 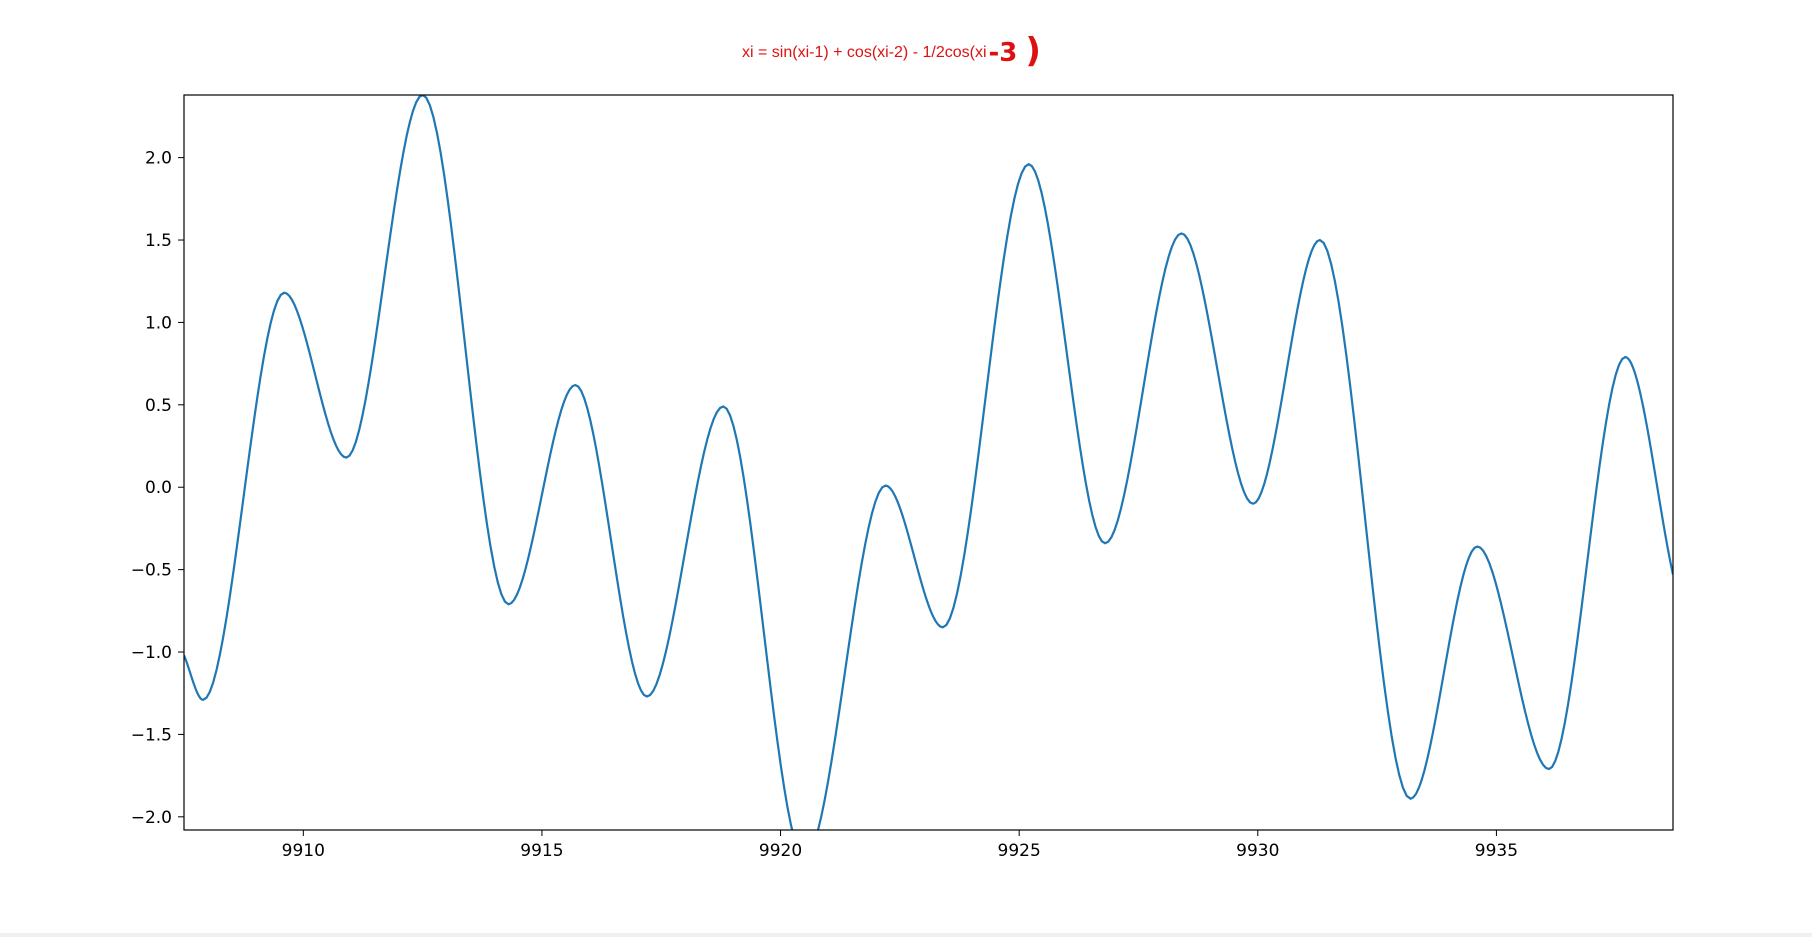 What do you see at coordinates (1257, 851) in the screenshot?
I see `x-tick-label: 9930` at bounding box center [1257, 851].